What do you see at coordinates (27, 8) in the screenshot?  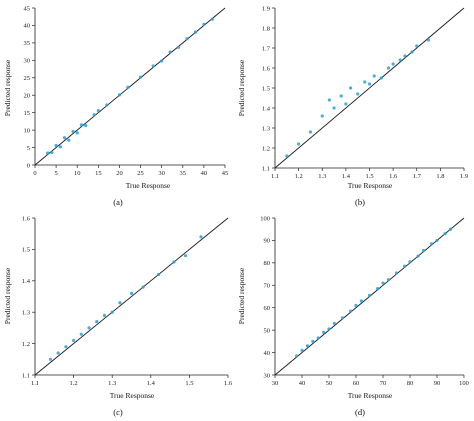 I see `y-tick-label: 45` at bounding box center [27, 8].